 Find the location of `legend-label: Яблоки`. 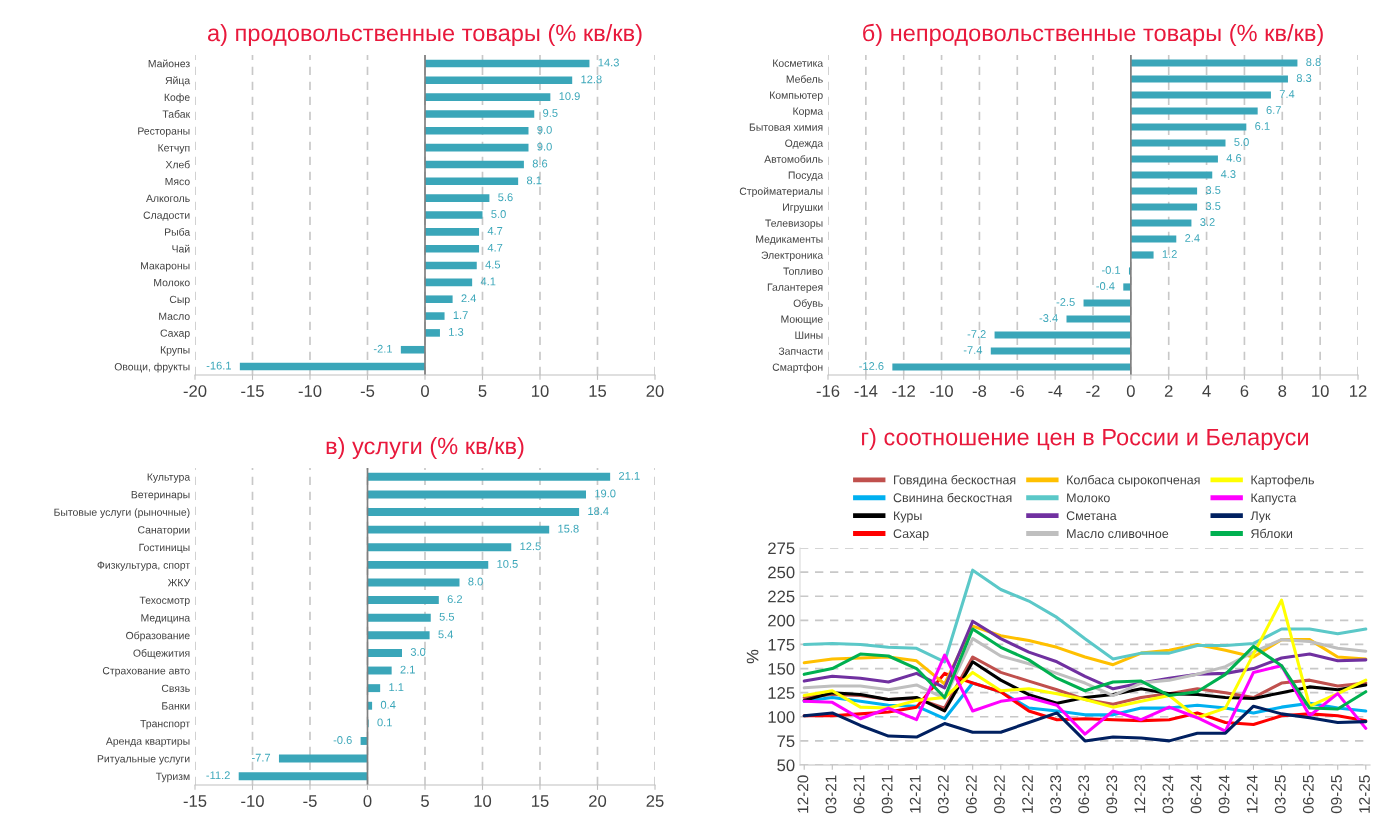

legend-label: Яблоки is located at coordinates (1272, 533).